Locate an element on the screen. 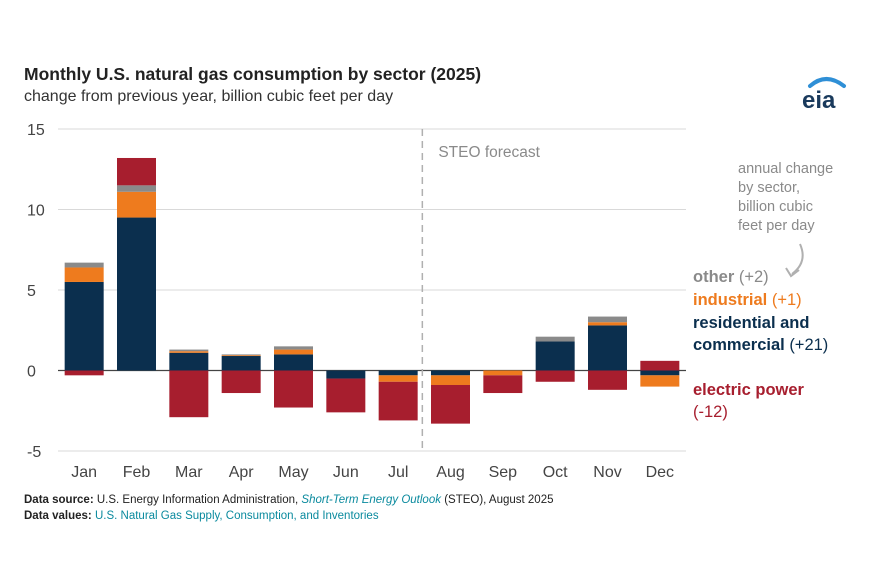 Image resolution: width=870 pixels, height=580 pixels. x-tick-label: Mar is located at coordinates (189, 472).